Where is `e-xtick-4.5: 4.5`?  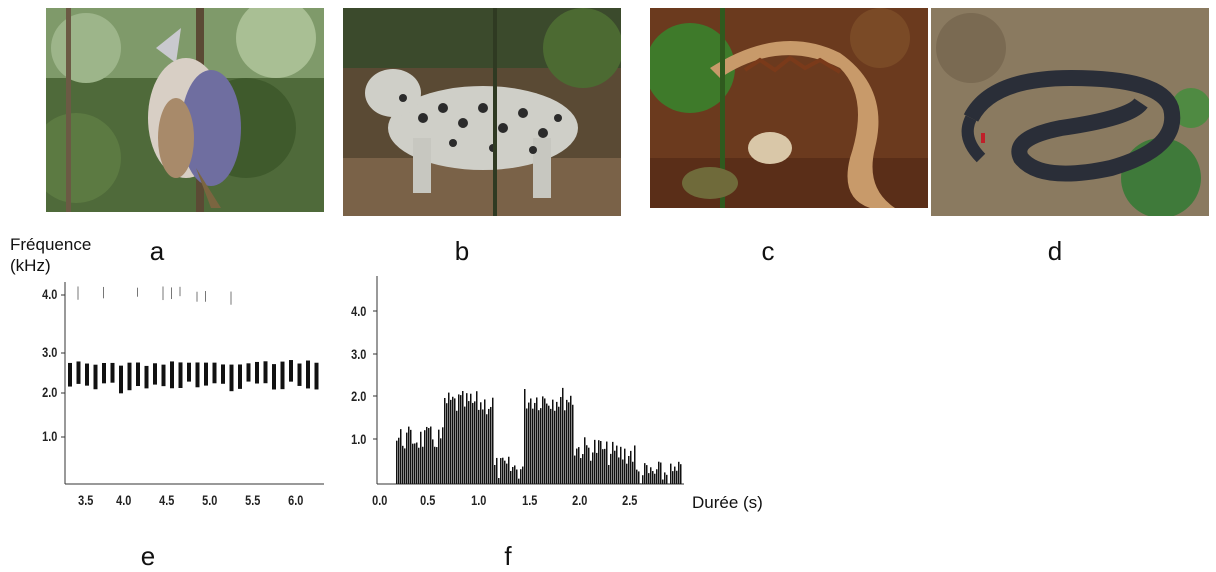 e-xtick-4.5: 4.5 is located at coordinates (166, 500).